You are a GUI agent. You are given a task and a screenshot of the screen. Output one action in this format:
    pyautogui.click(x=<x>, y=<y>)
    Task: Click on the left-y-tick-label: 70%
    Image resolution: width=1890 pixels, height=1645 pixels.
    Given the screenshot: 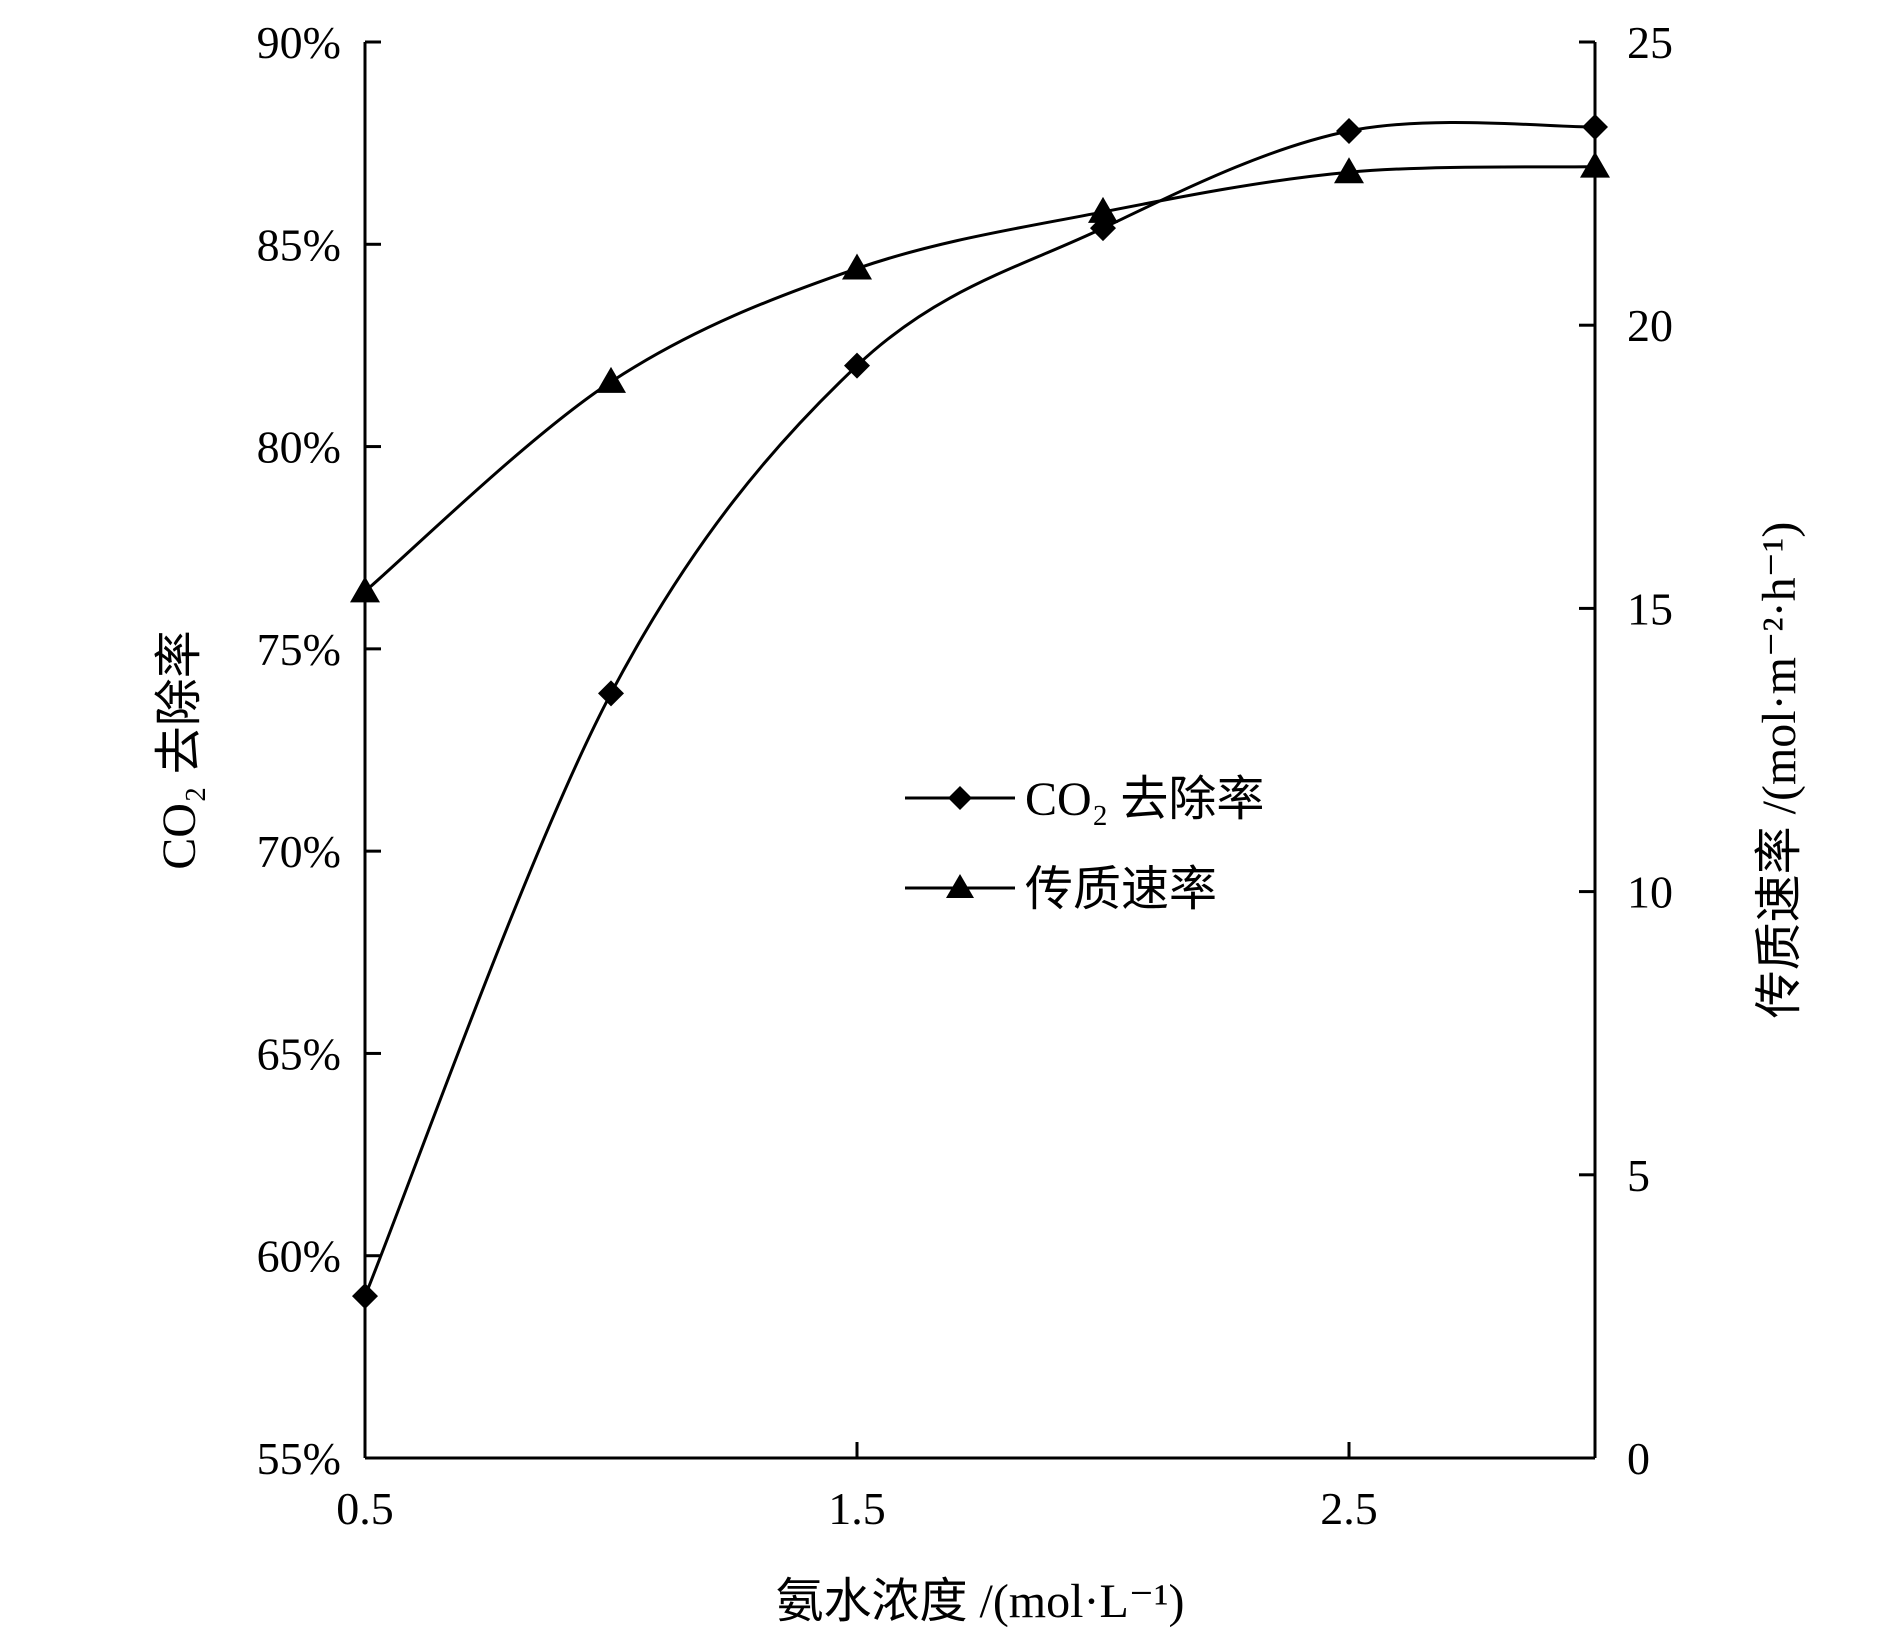 What is the action you would take?
    pyautogui.click(x=299, y=851)
    